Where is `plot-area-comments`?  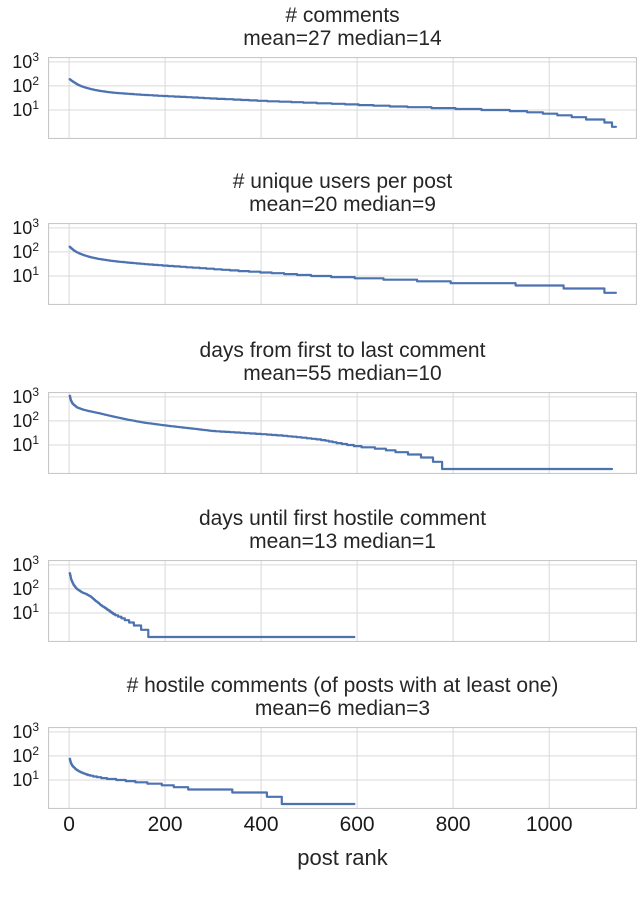
plot-area-comments is located at coordinates (342, 98).